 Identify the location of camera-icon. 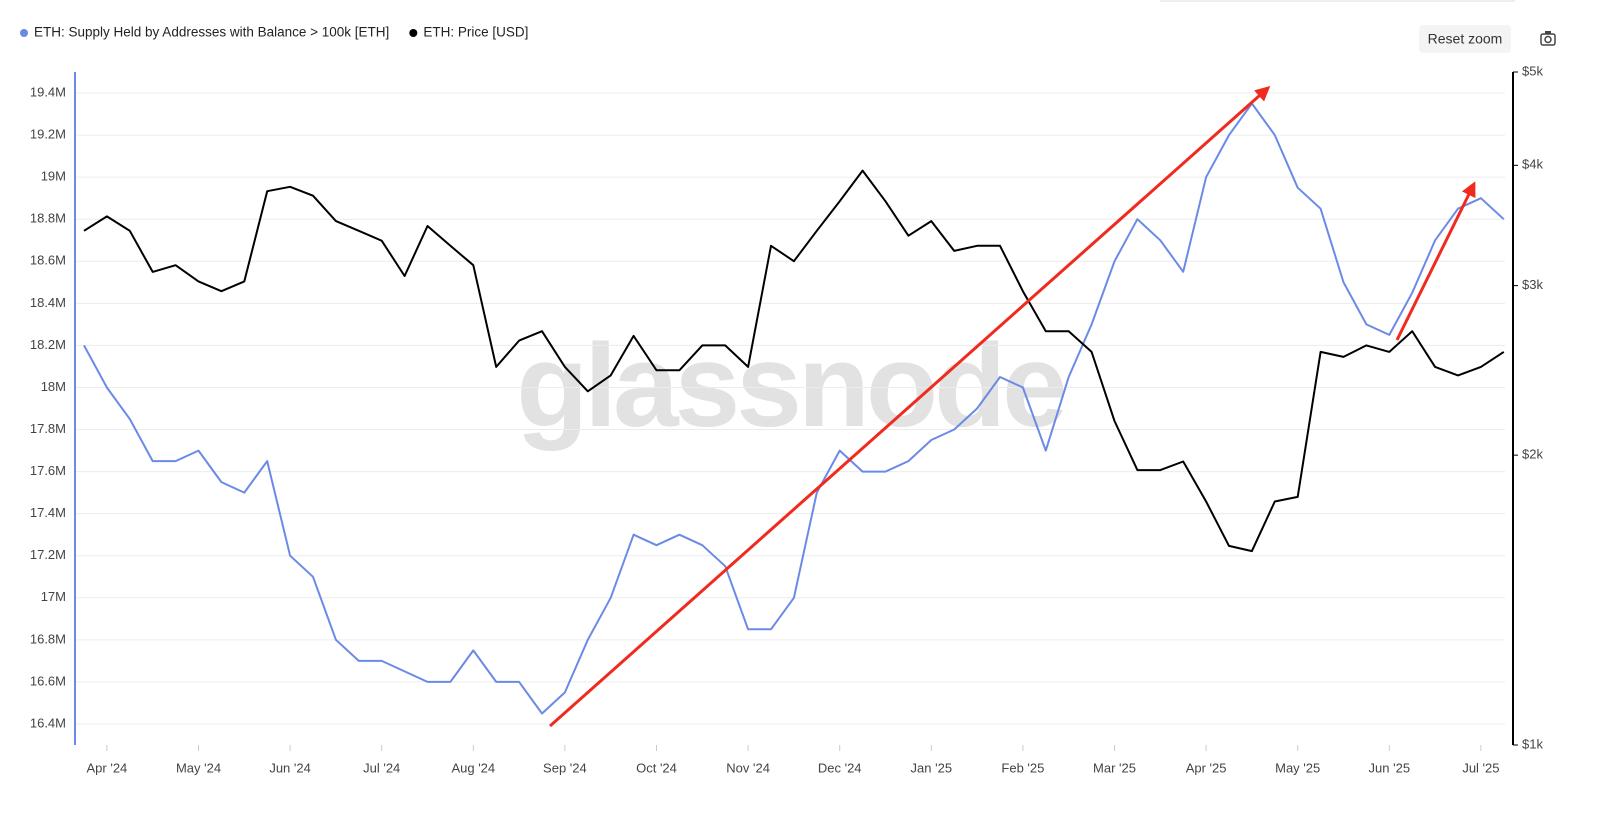
(1548, 38).